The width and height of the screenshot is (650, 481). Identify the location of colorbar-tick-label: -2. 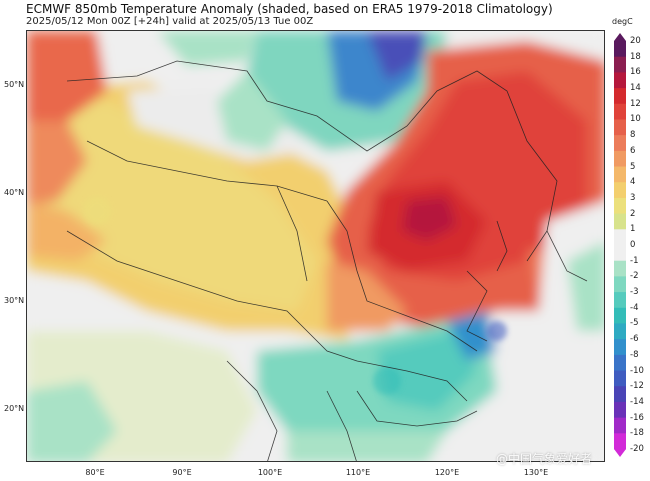
(634, 276).